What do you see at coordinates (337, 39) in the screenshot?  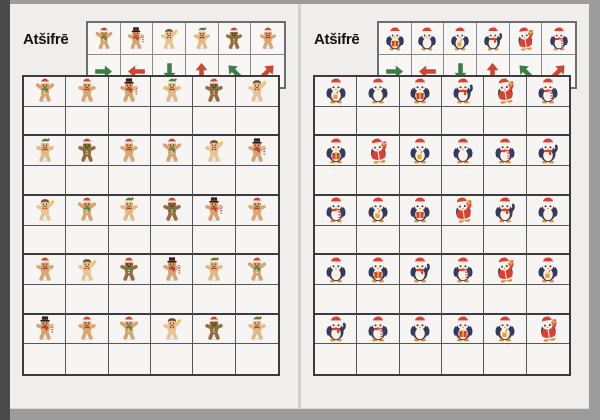 I see `page-title: Atšifrē` at bounding box center [337, 39].